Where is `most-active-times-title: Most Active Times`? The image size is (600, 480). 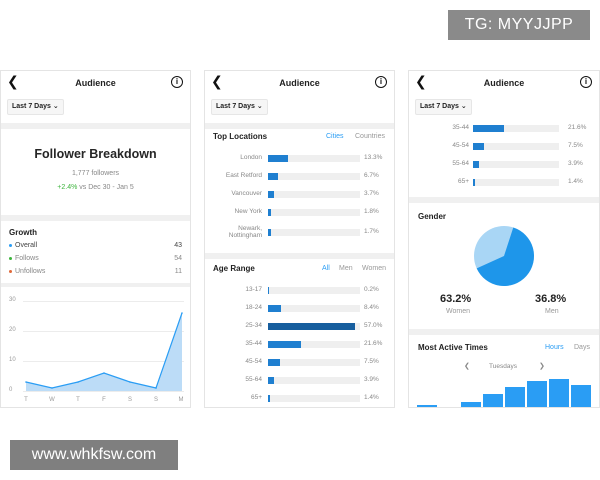
most-active-times-title: Most Active Times is located at coordinates (453, 347).